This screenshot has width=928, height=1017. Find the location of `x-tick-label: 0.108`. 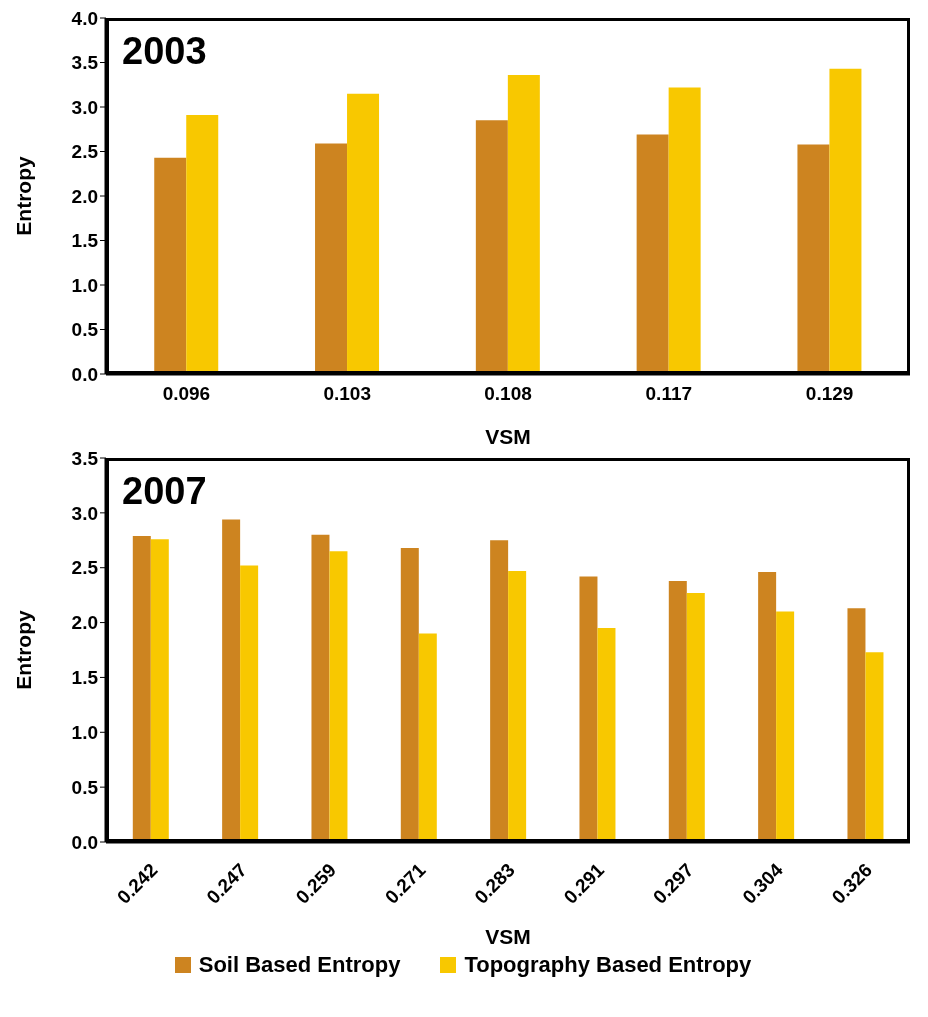

x-tick-label: 0.108 is located at coordinates (508, 393).